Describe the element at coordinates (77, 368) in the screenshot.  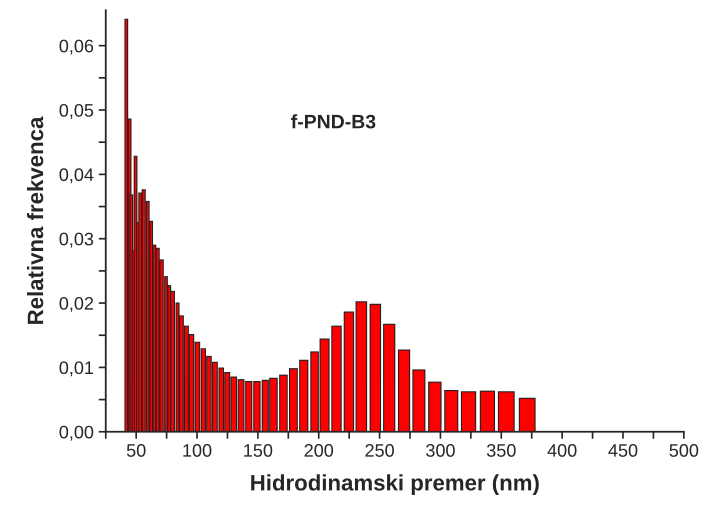
I see `y-tick-label: 0,01` at that location.